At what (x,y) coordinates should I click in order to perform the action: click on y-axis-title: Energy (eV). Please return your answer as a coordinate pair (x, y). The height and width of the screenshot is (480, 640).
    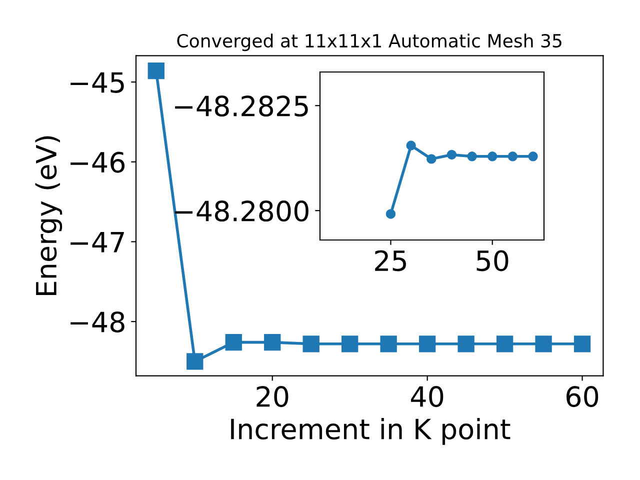
    Looking at the image, I should click on (48, 215).